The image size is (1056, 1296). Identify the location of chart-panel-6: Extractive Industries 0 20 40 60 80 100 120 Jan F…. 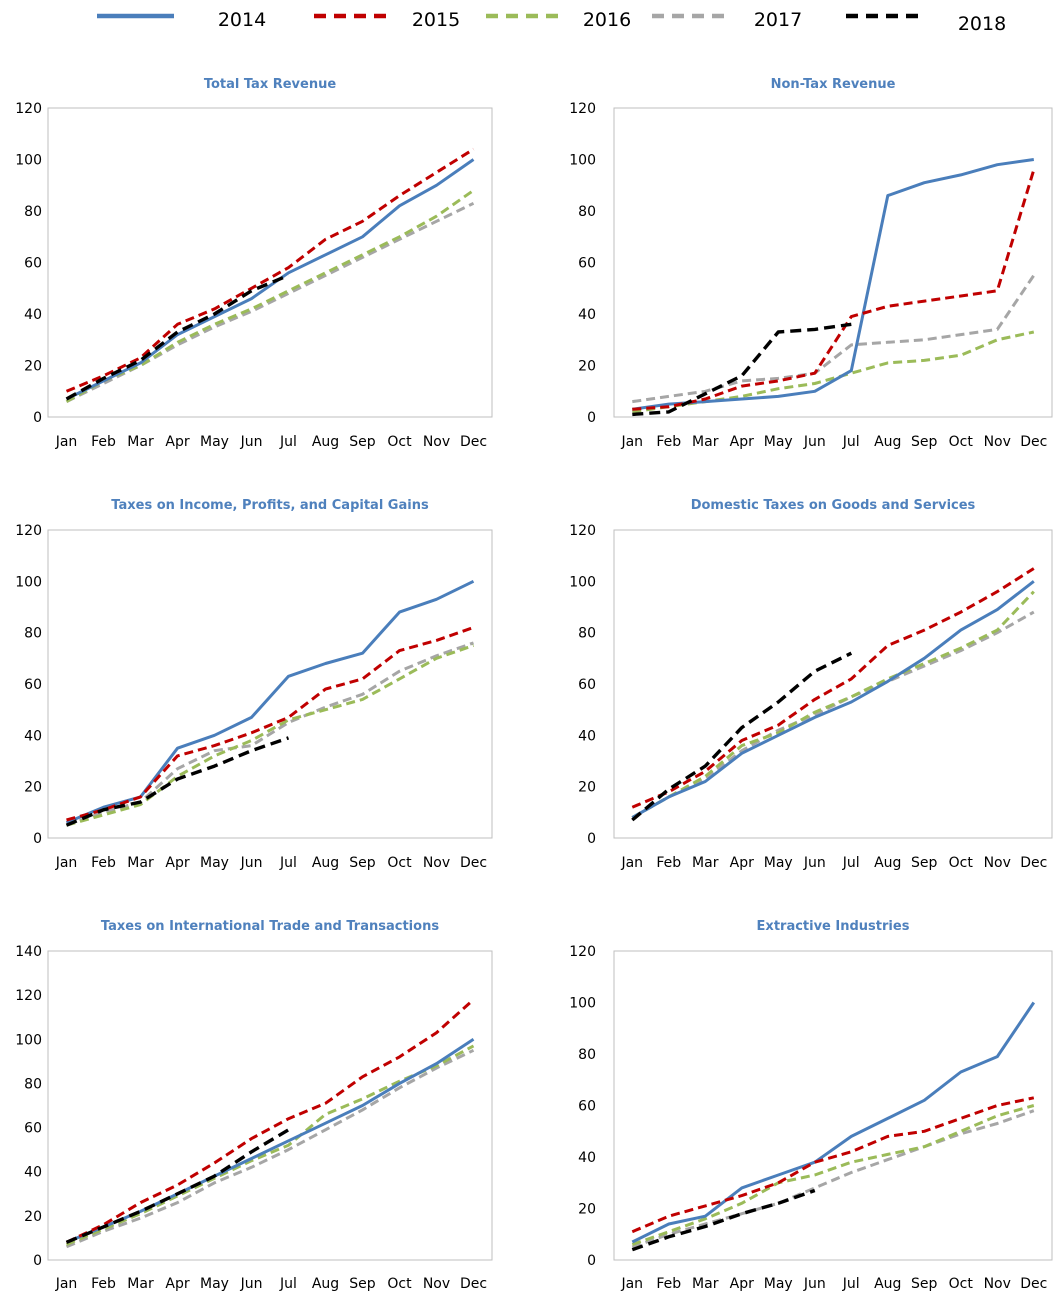
(811, 1105).